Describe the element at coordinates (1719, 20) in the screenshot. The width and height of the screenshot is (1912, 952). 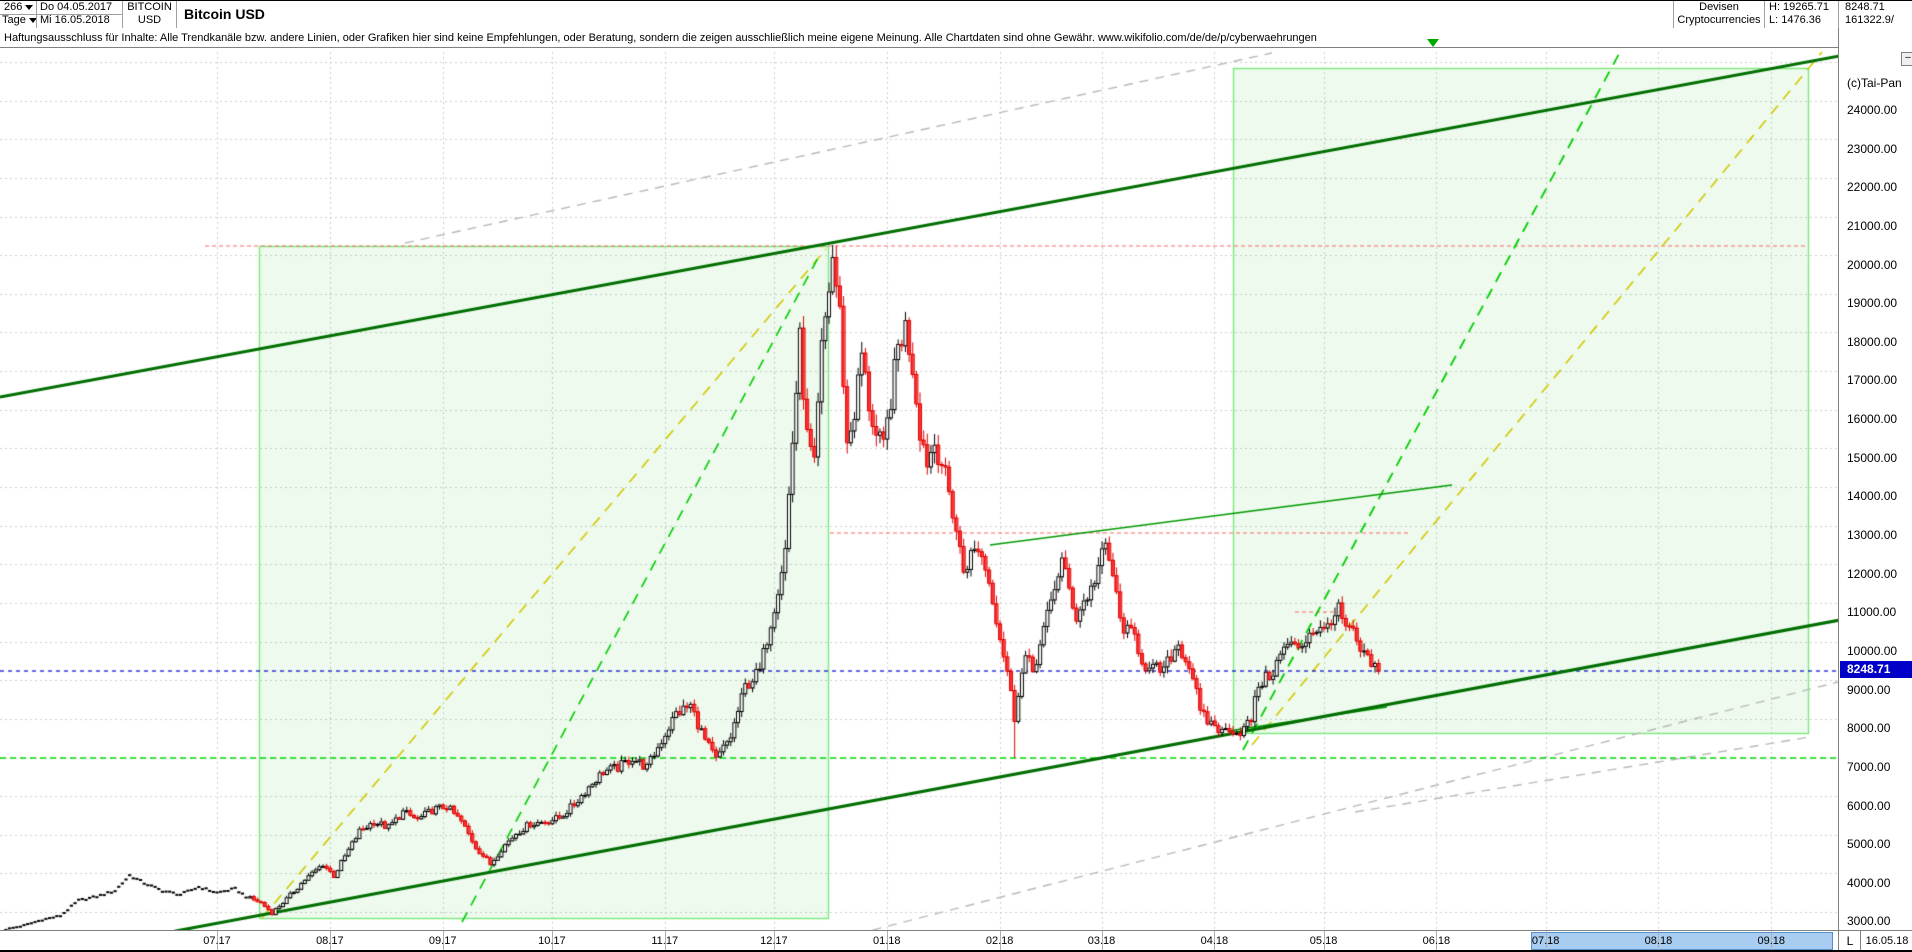
I see `market-category: Cryptocurrencies` at that location.